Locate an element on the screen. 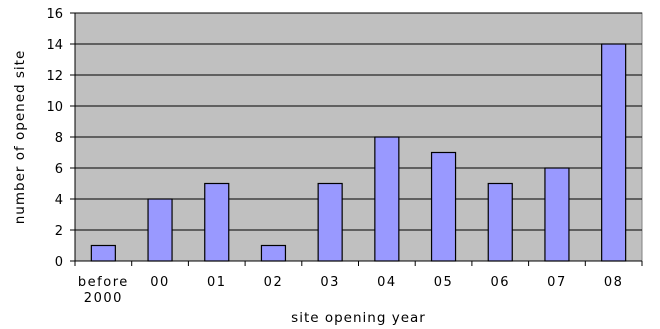 The image size is (660, 329). y-tick-label: 16 is located at coordinates (54, 14).